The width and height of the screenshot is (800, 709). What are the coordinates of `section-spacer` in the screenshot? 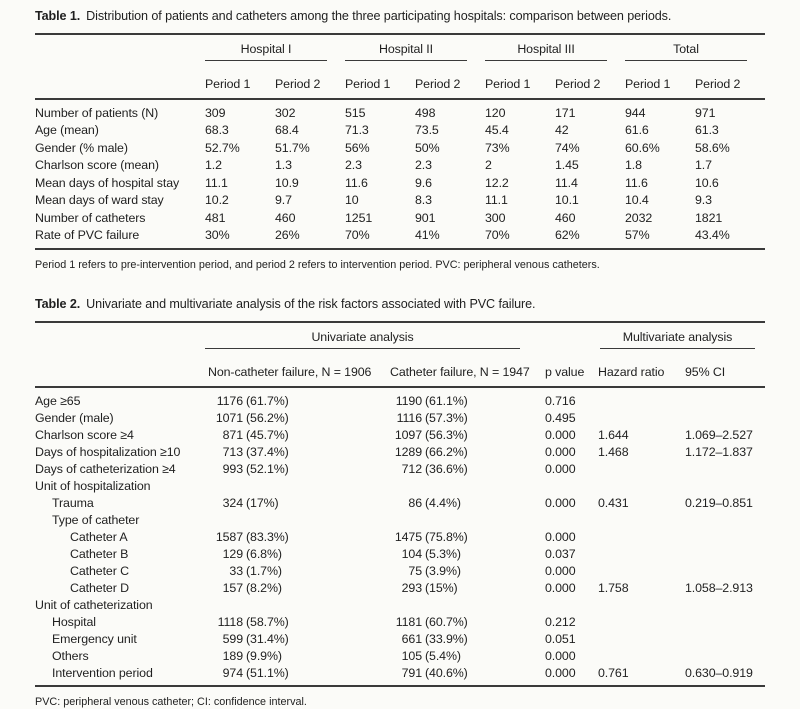 It's located at (400, 284).